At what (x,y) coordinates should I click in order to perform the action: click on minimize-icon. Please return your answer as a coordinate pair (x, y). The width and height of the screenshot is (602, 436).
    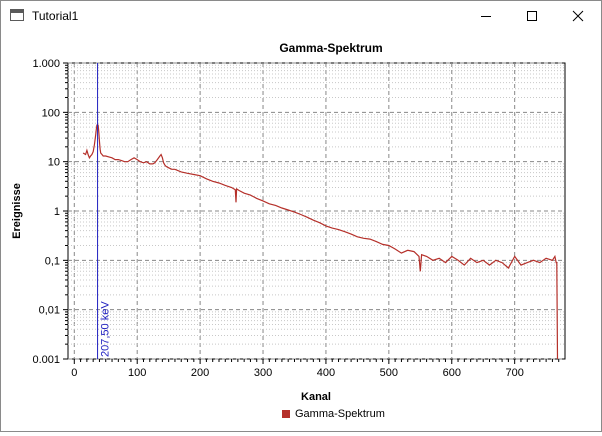
    Looking at the image, I should click on (486, 16).